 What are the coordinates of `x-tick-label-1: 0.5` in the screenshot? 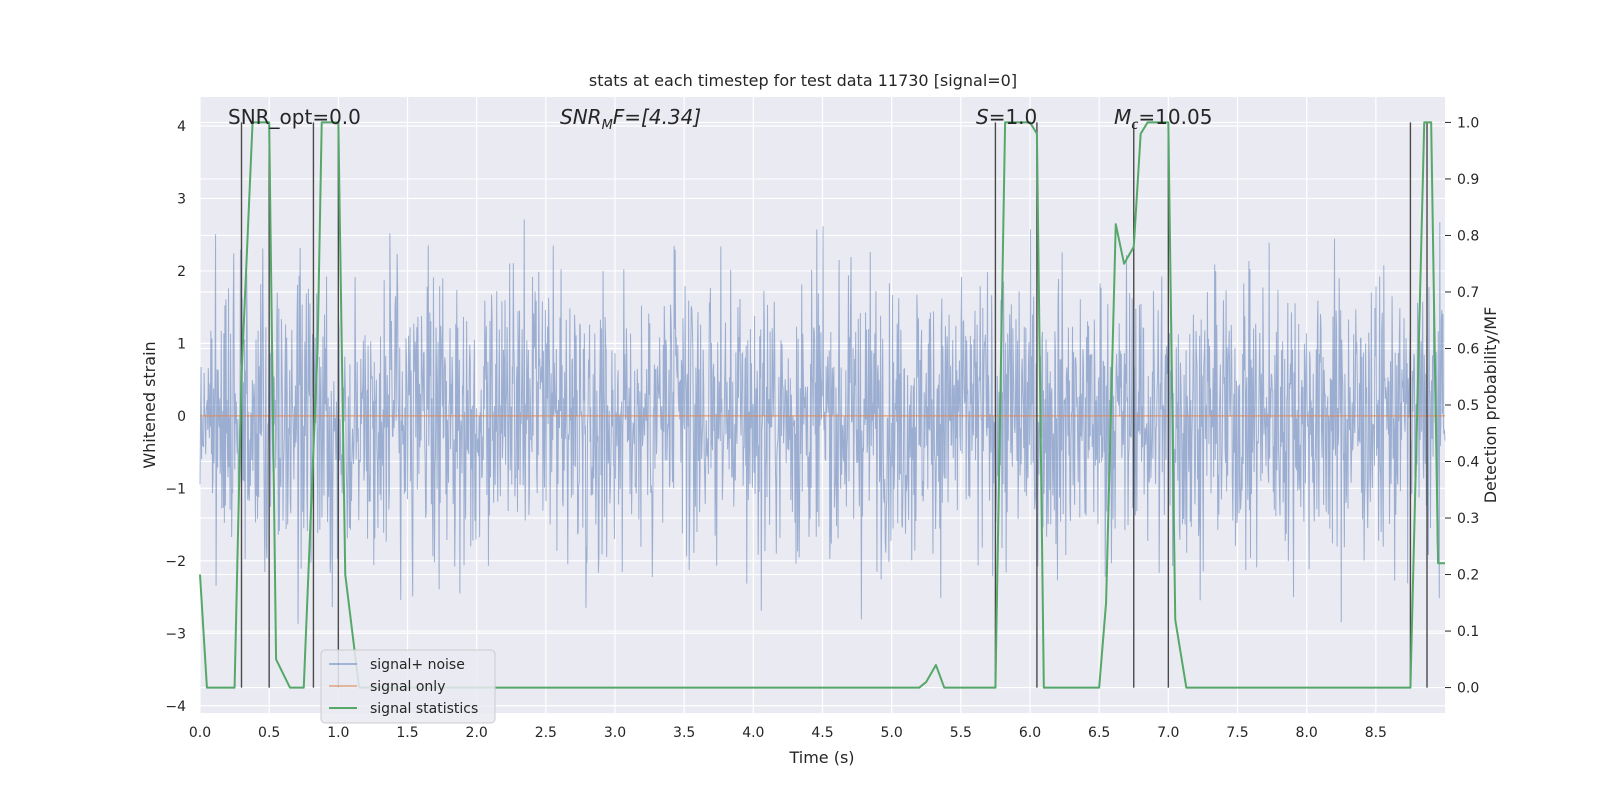 It's located at (269, 733).